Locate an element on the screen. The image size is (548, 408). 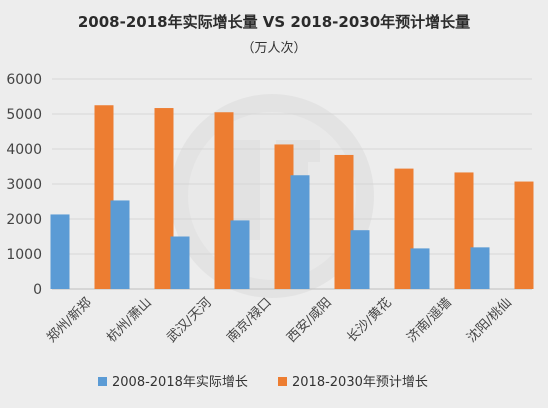
y-tick-label: 1000 is located at coordinates (24, 255).